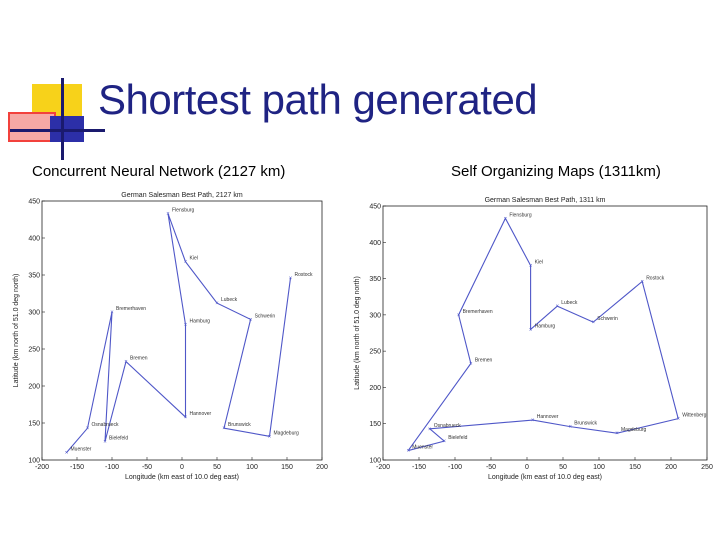 This screenshot has height=540, width=720. I want to click on decor-pink-square, so click(32, 127).